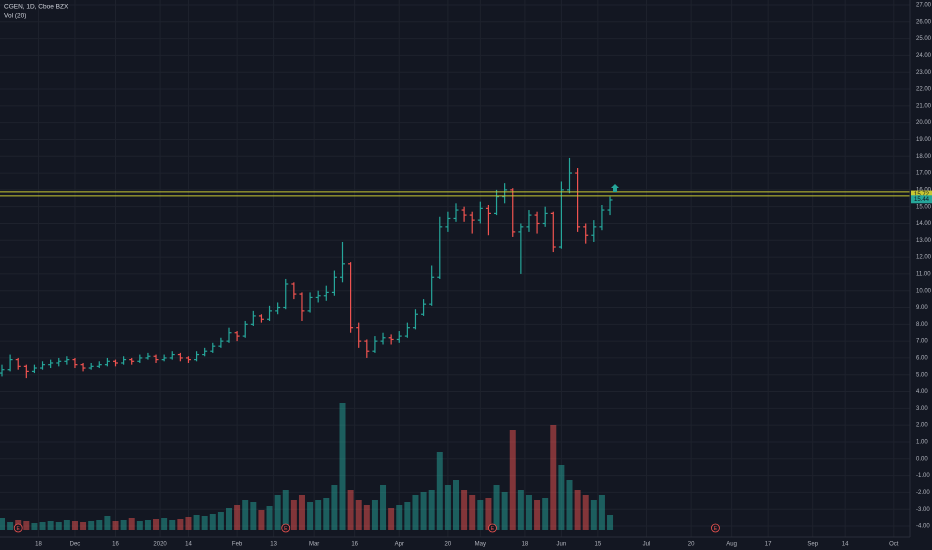 This screenshot has width=932, height=550. What do you see at coordinates (480, 545) in the screenshot?
I see `x-tick-label: May` at bounding box center [480, 545].